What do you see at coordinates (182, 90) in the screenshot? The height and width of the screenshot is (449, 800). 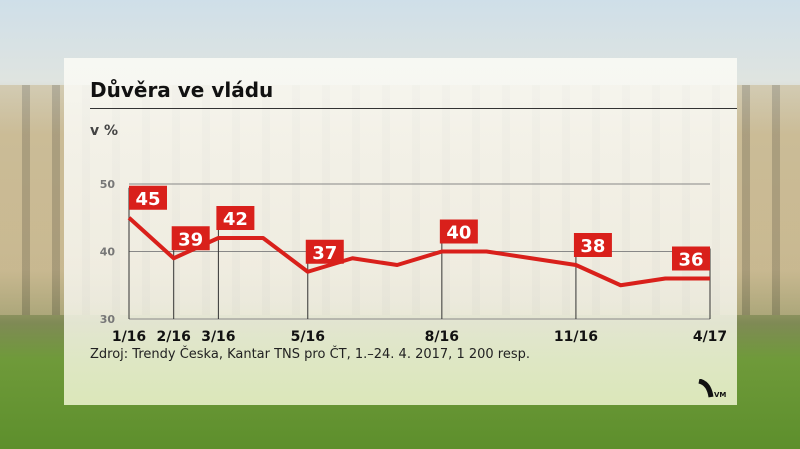 I see `chart-title: Důvěra ve vládu` at bounding box center [182, 90].